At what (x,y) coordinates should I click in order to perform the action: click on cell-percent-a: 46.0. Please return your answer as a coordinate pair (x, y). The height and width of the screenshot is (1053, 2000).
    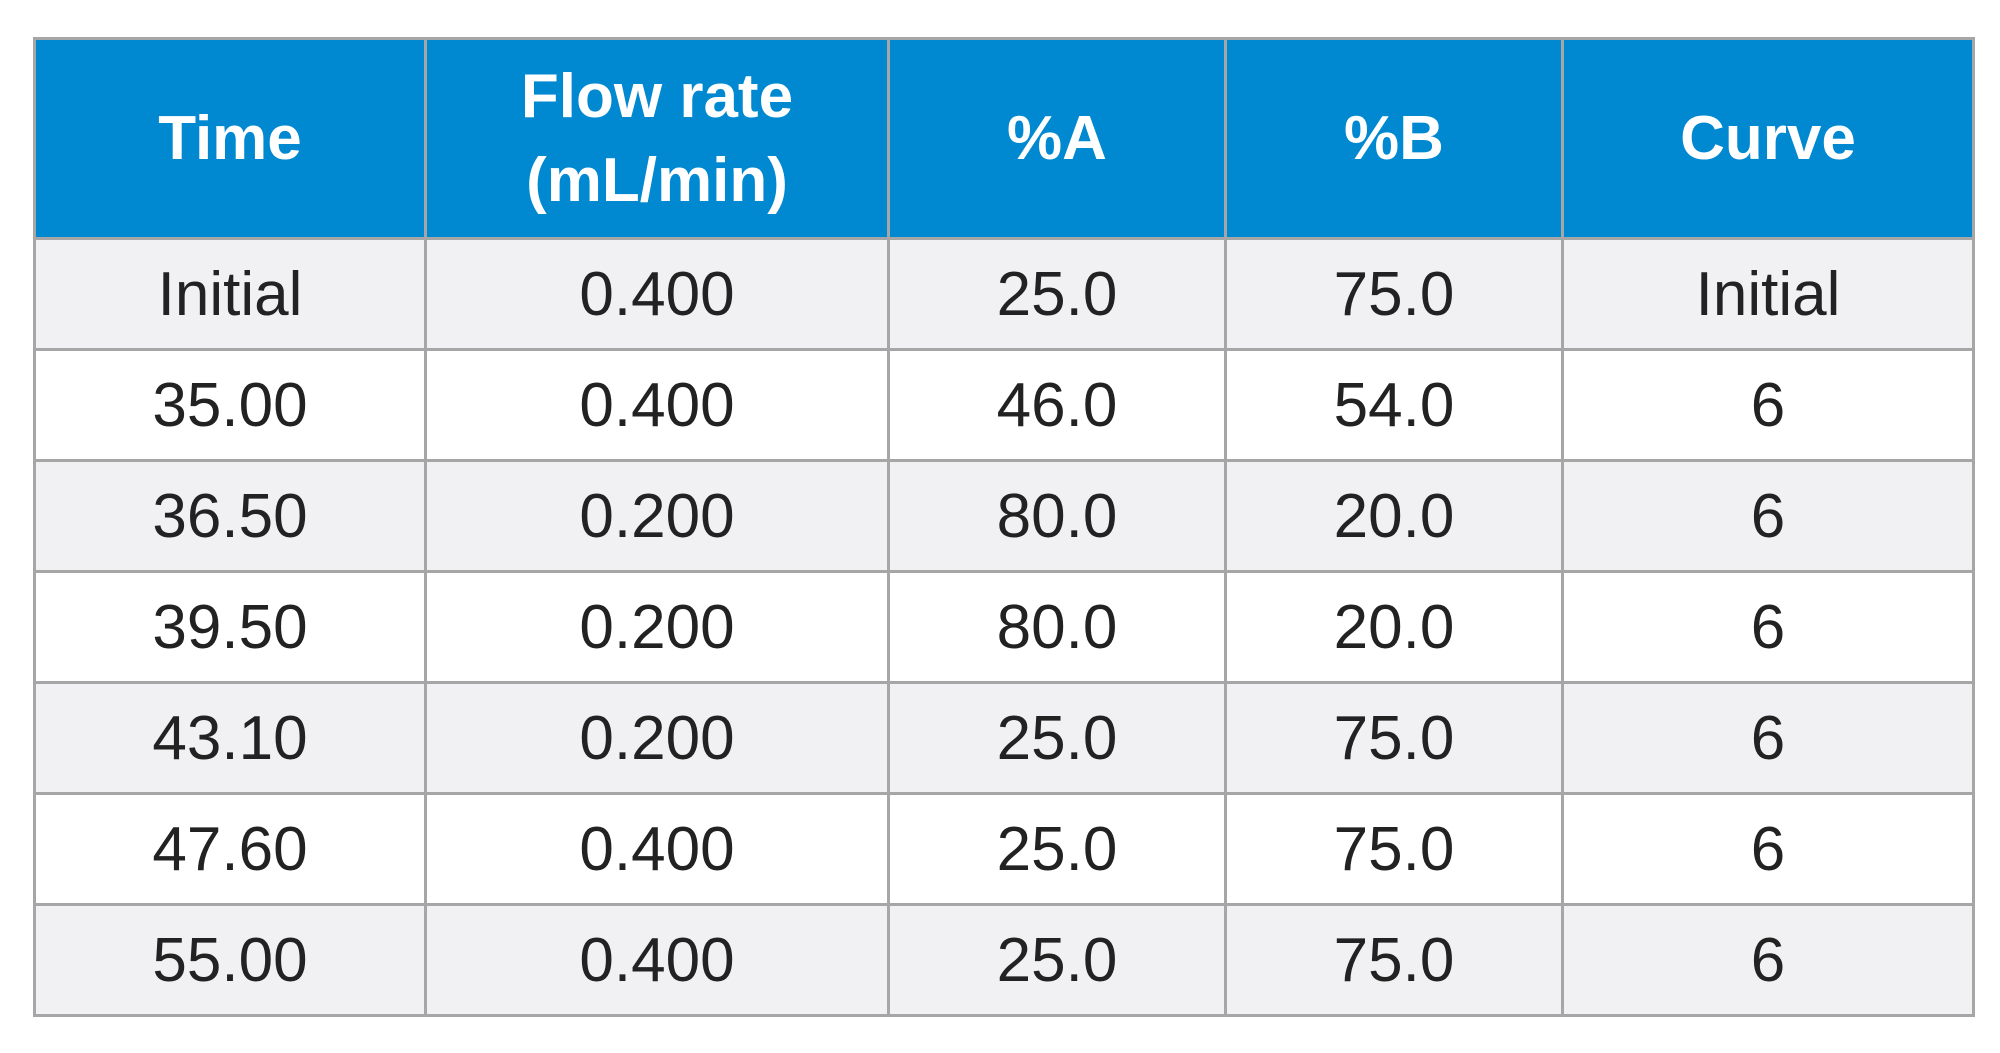
    Looking at the image, I should click on (1057, 405).